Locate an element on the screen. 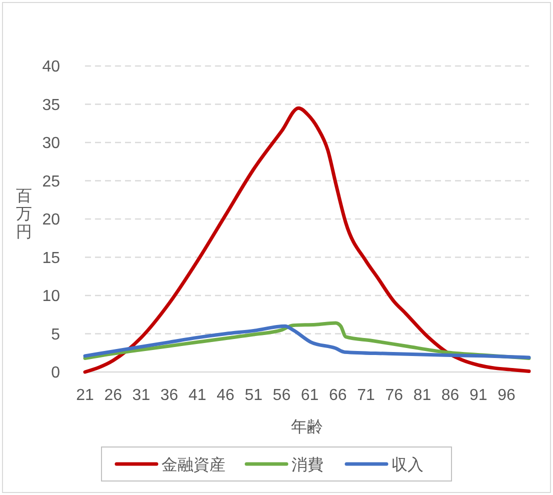 This screenshot has width=553, height=495. y-tick-label: 35 is located at coordinates (51, 105).